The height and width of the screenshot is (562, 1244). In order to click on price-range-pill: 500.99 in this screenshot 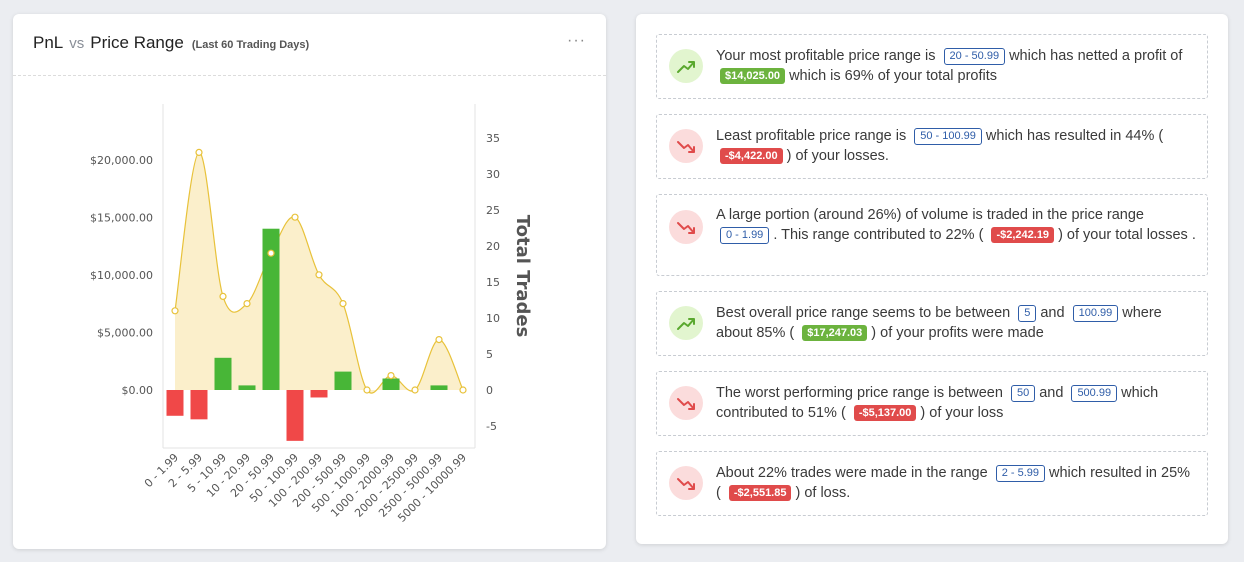, I will do `click(1094, 393)`.